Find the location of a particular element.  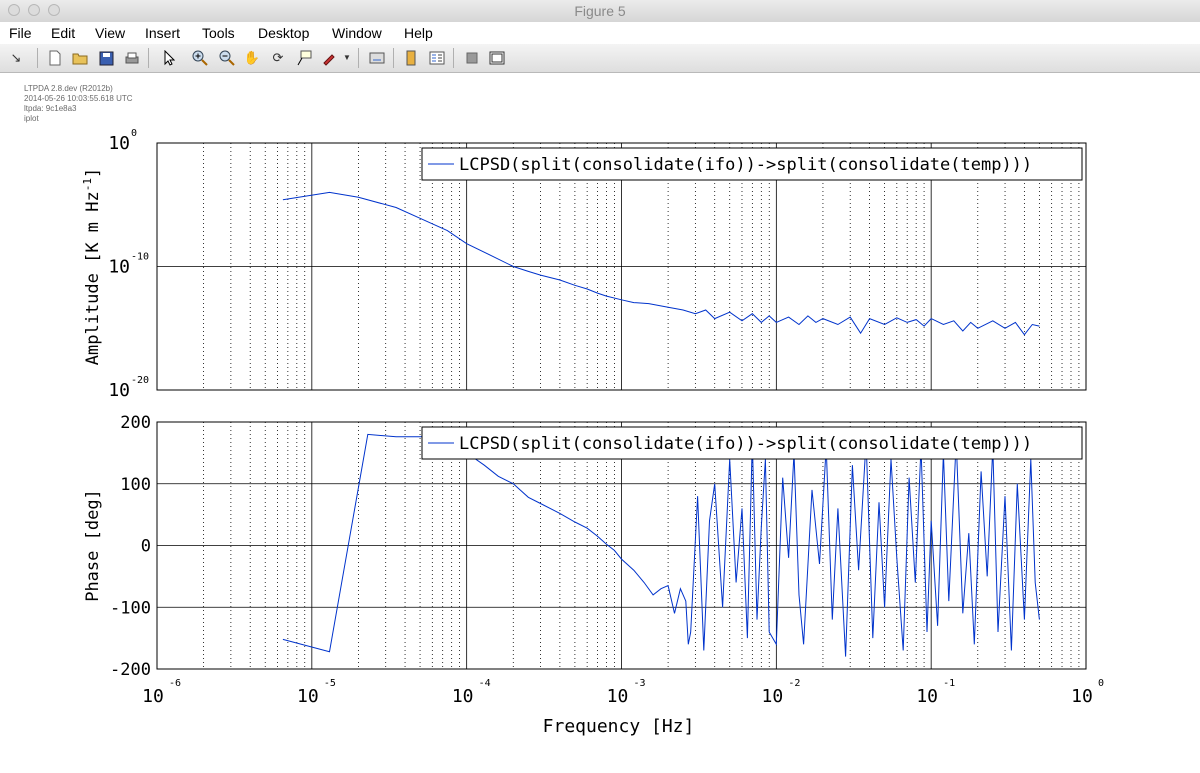

menu-help: Help is located at coordinates (418, 33).